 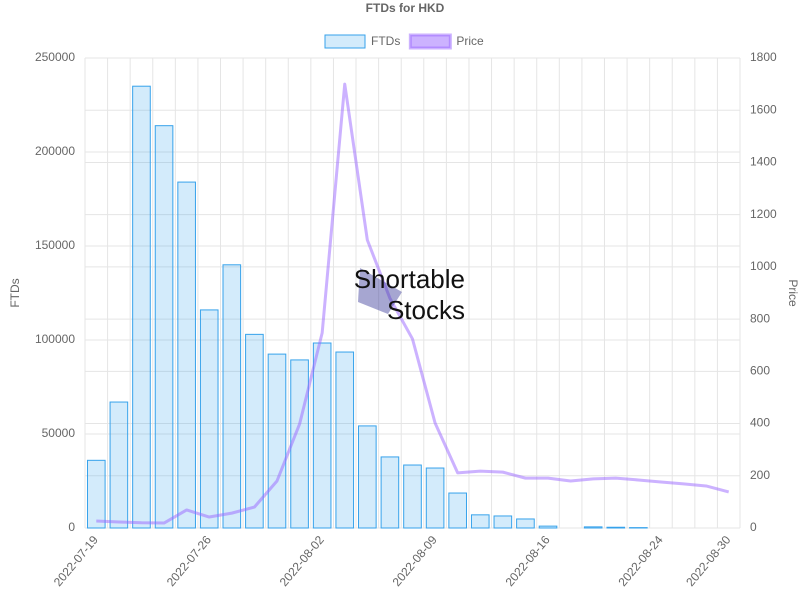 I want to click on legend-item: FTDs, so click(x=362, y=41).